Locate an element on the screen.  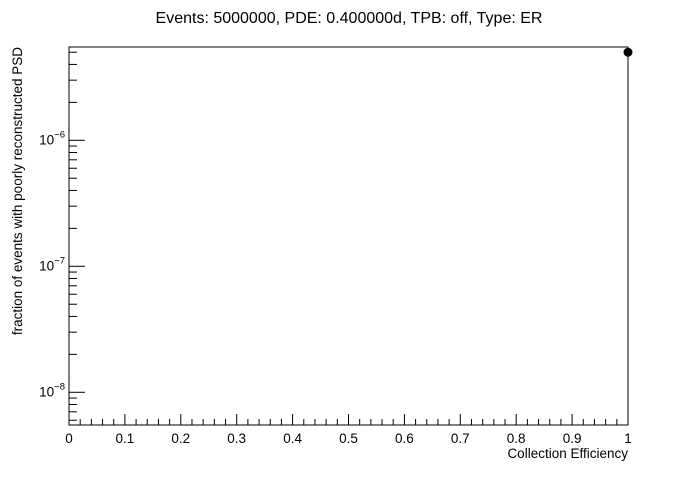
x-tick-label: 0.6 is located at coordinates (404, 438).